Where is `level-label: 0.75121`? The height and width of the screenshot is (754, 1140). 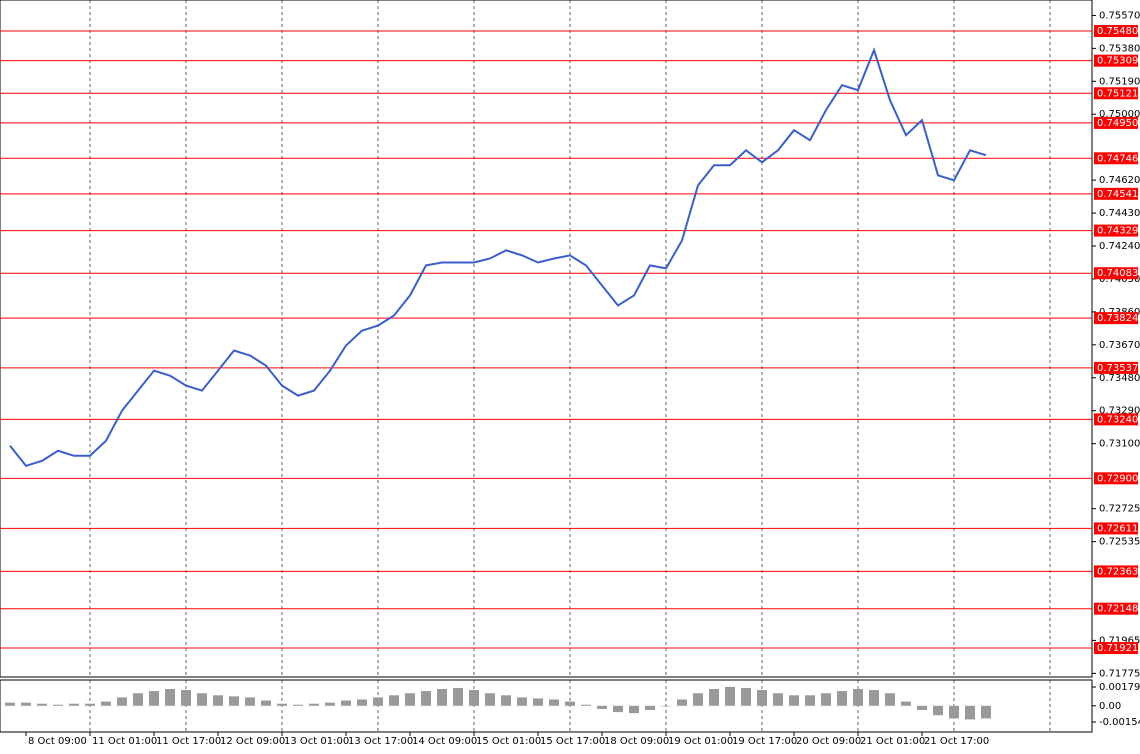
level-label: 0.75121 is located at coordinates (1117, 93).